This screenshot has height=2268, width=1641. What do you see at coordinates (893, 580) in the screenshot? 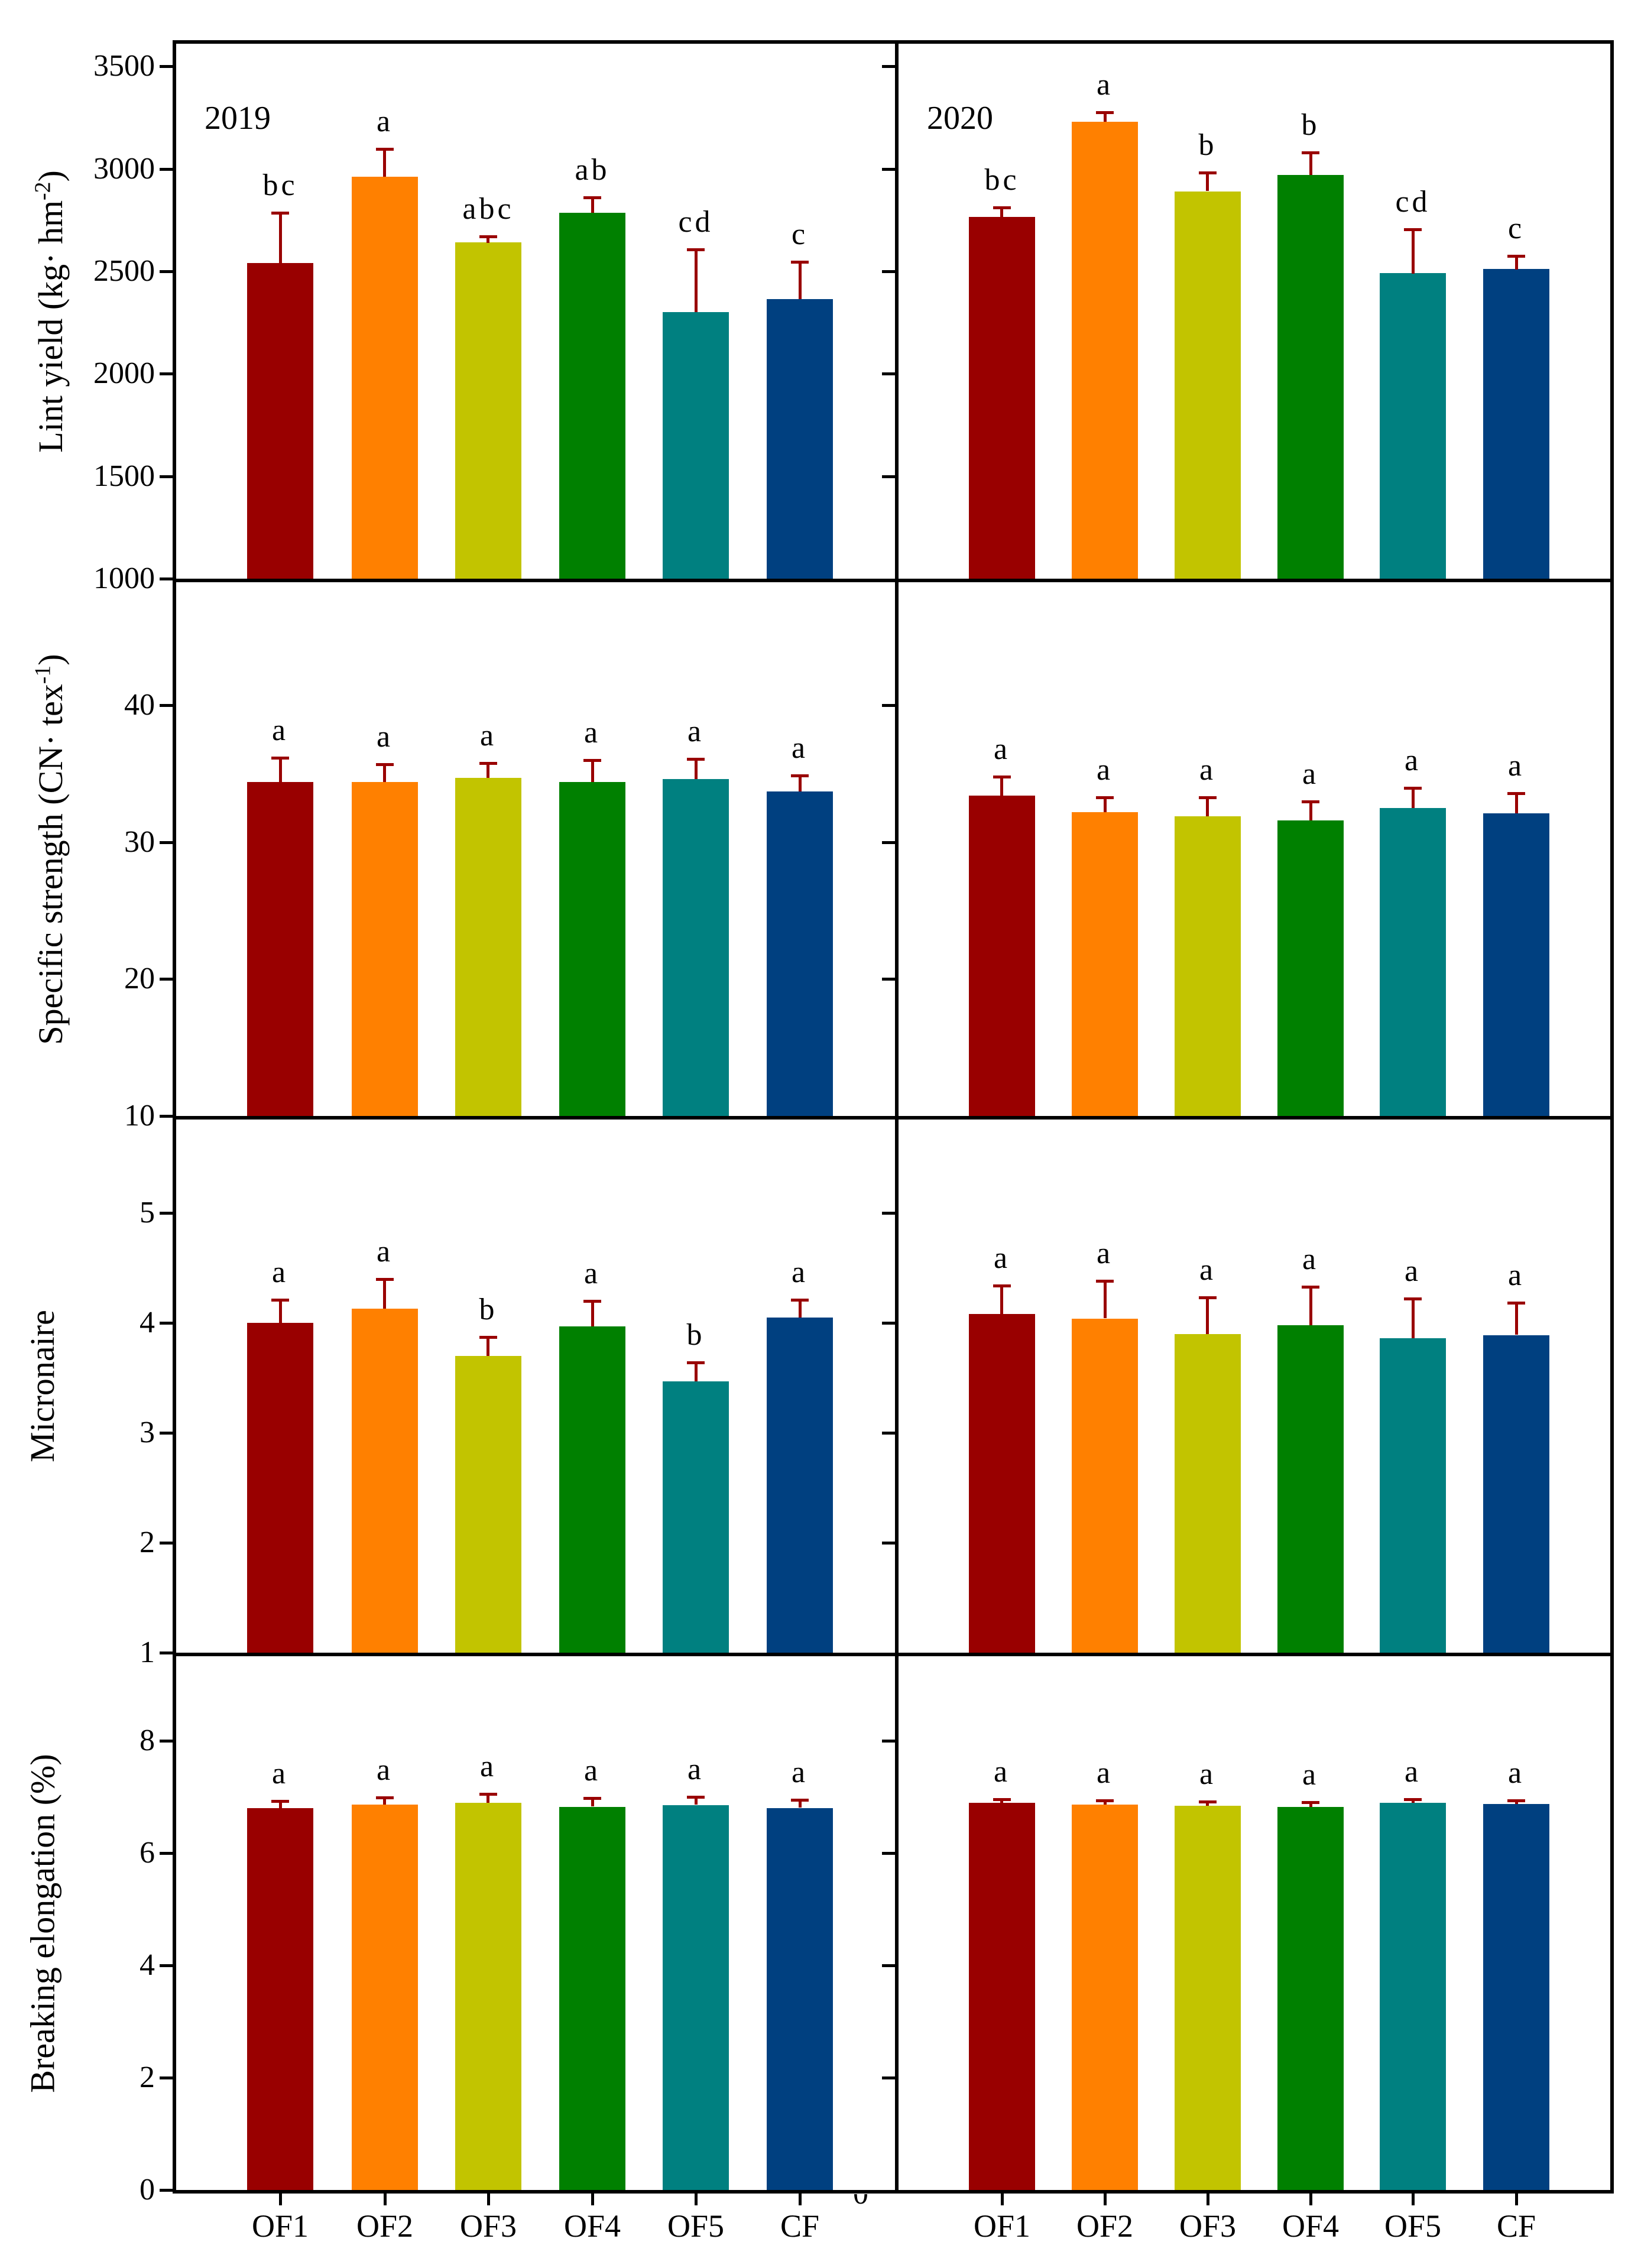
I see `panel-horizontal-border` at bounding box center [893, 580].